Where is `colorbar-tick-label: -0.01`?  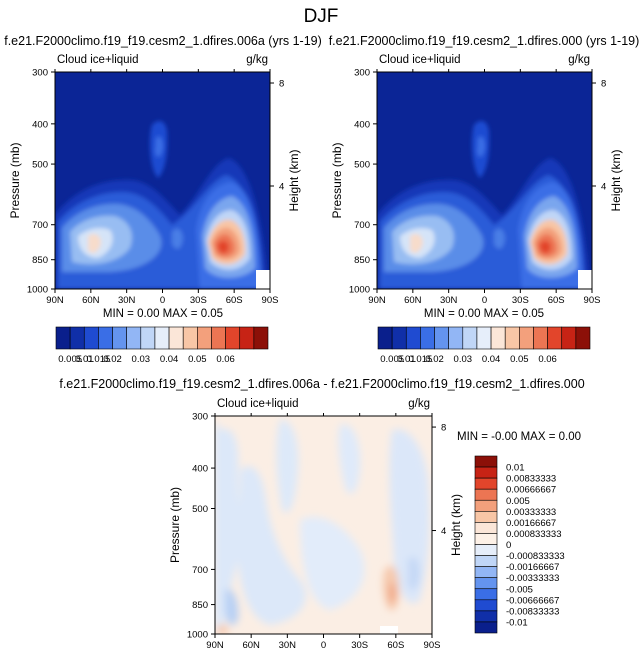 colorbar-tick-label: -0.01 is located at coordinates (517, 622).